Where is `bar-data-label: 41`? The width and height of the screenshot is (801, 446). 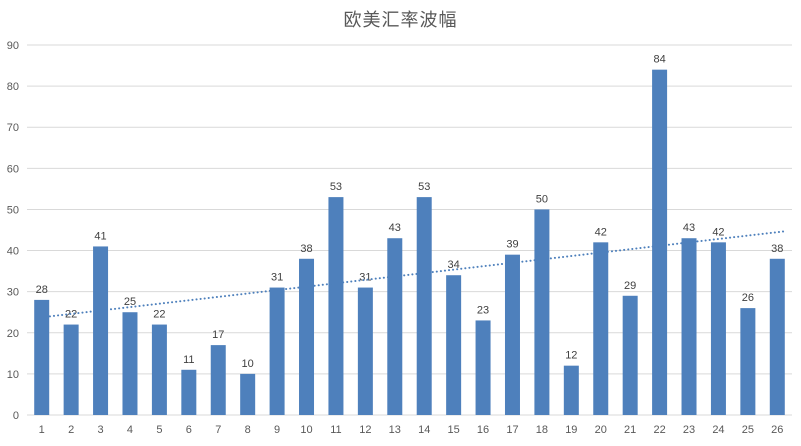
bar-data-label: 41 is located at coordinates (100, 236).